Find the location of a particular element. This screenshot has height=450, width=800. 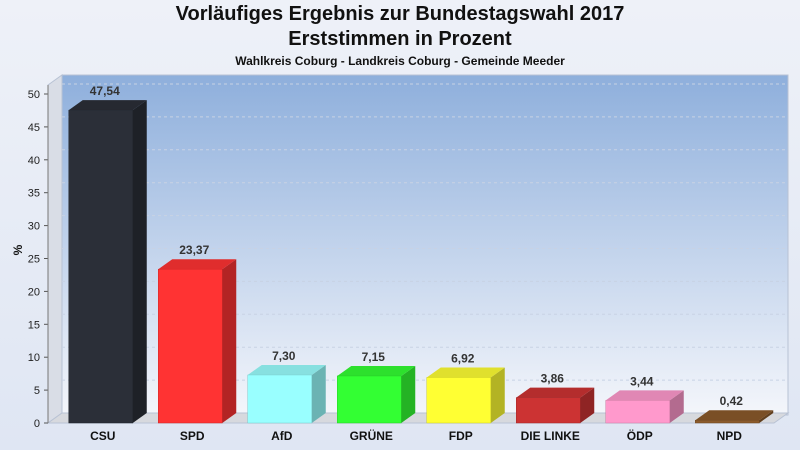

data-label: 0,42 is located at coordinates (732, 401).